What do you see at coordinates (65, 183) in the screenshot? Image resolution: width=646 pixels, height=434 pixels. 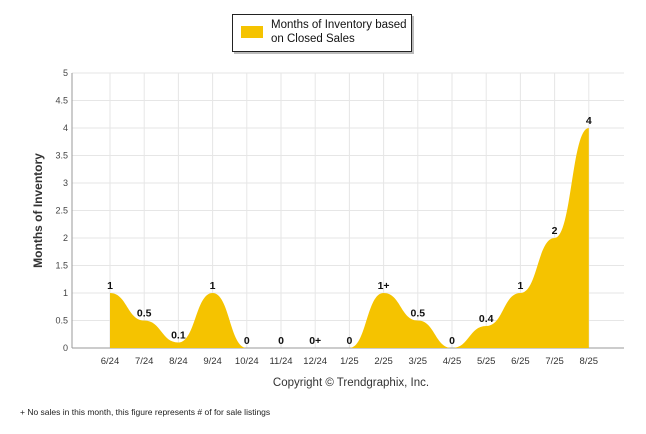 I see `y-tick-label: 3` at bounding box center [65, 183].